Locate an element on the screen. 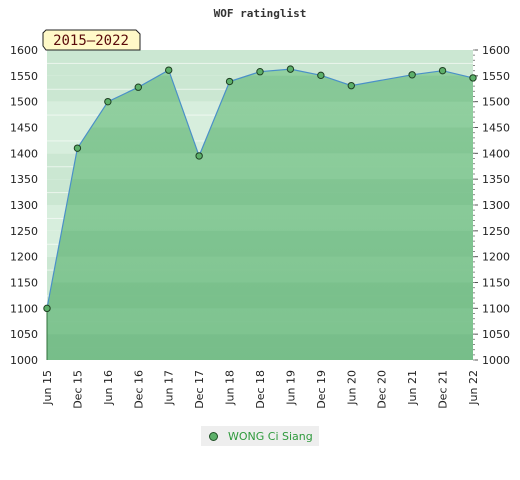  y-tick-label-left: 1400 is located at coordinates (24, 153).